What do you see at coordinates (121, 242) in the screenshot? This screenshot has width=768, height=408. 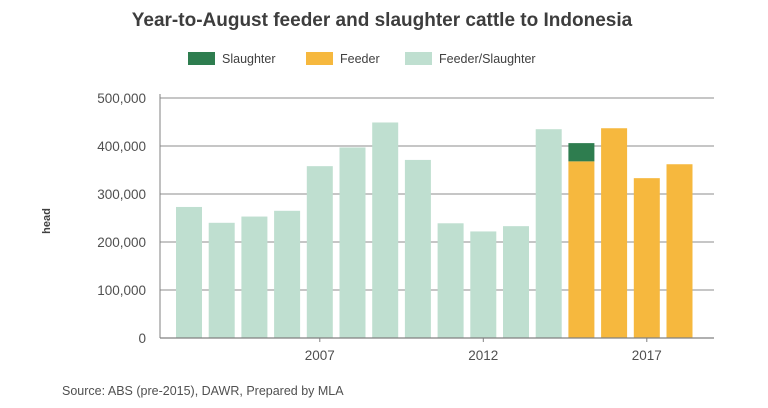 I see `y-tick-label: 200,000` at bounding box center [121, 242].